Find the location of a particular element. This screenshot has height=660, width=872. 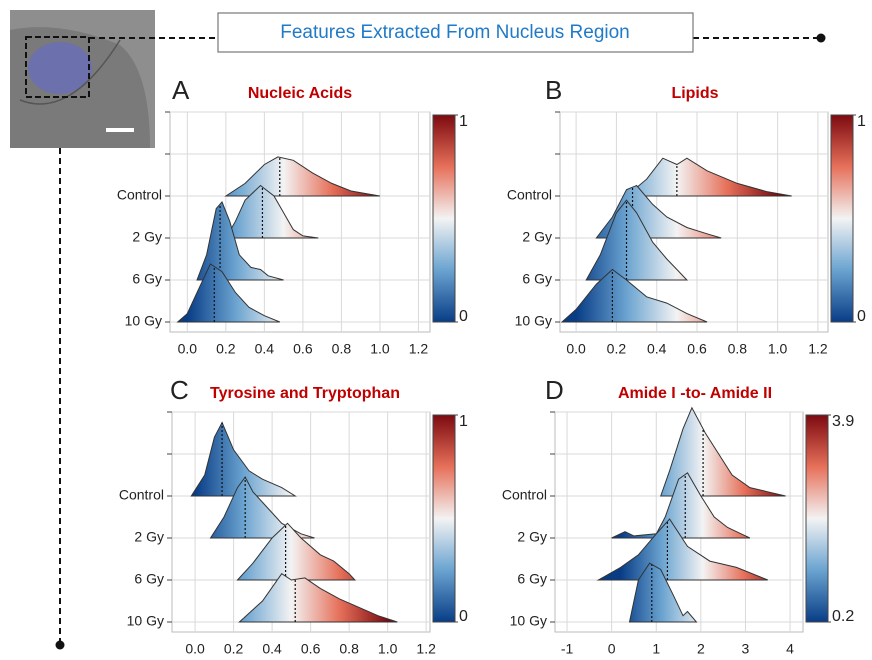

chart-title: Lipids is located at coordinates (694, 93).